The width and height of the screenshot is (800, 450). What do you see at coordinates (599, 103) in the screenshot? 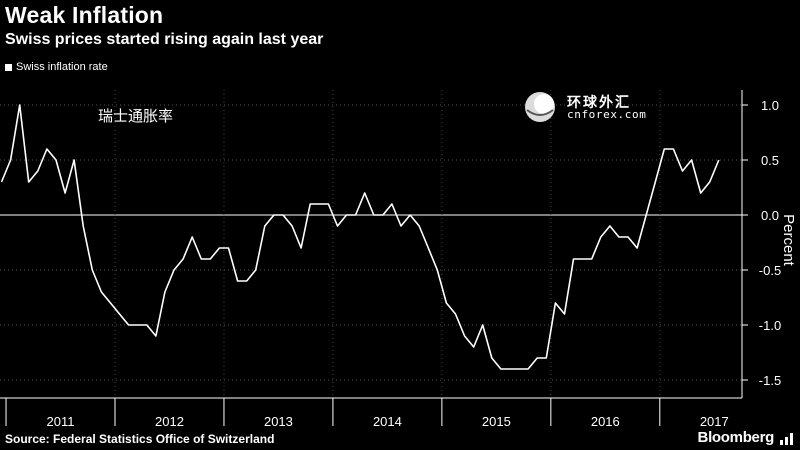
I see `watermark-cn-text: 环球外汇` at bounding box center [599, 103].